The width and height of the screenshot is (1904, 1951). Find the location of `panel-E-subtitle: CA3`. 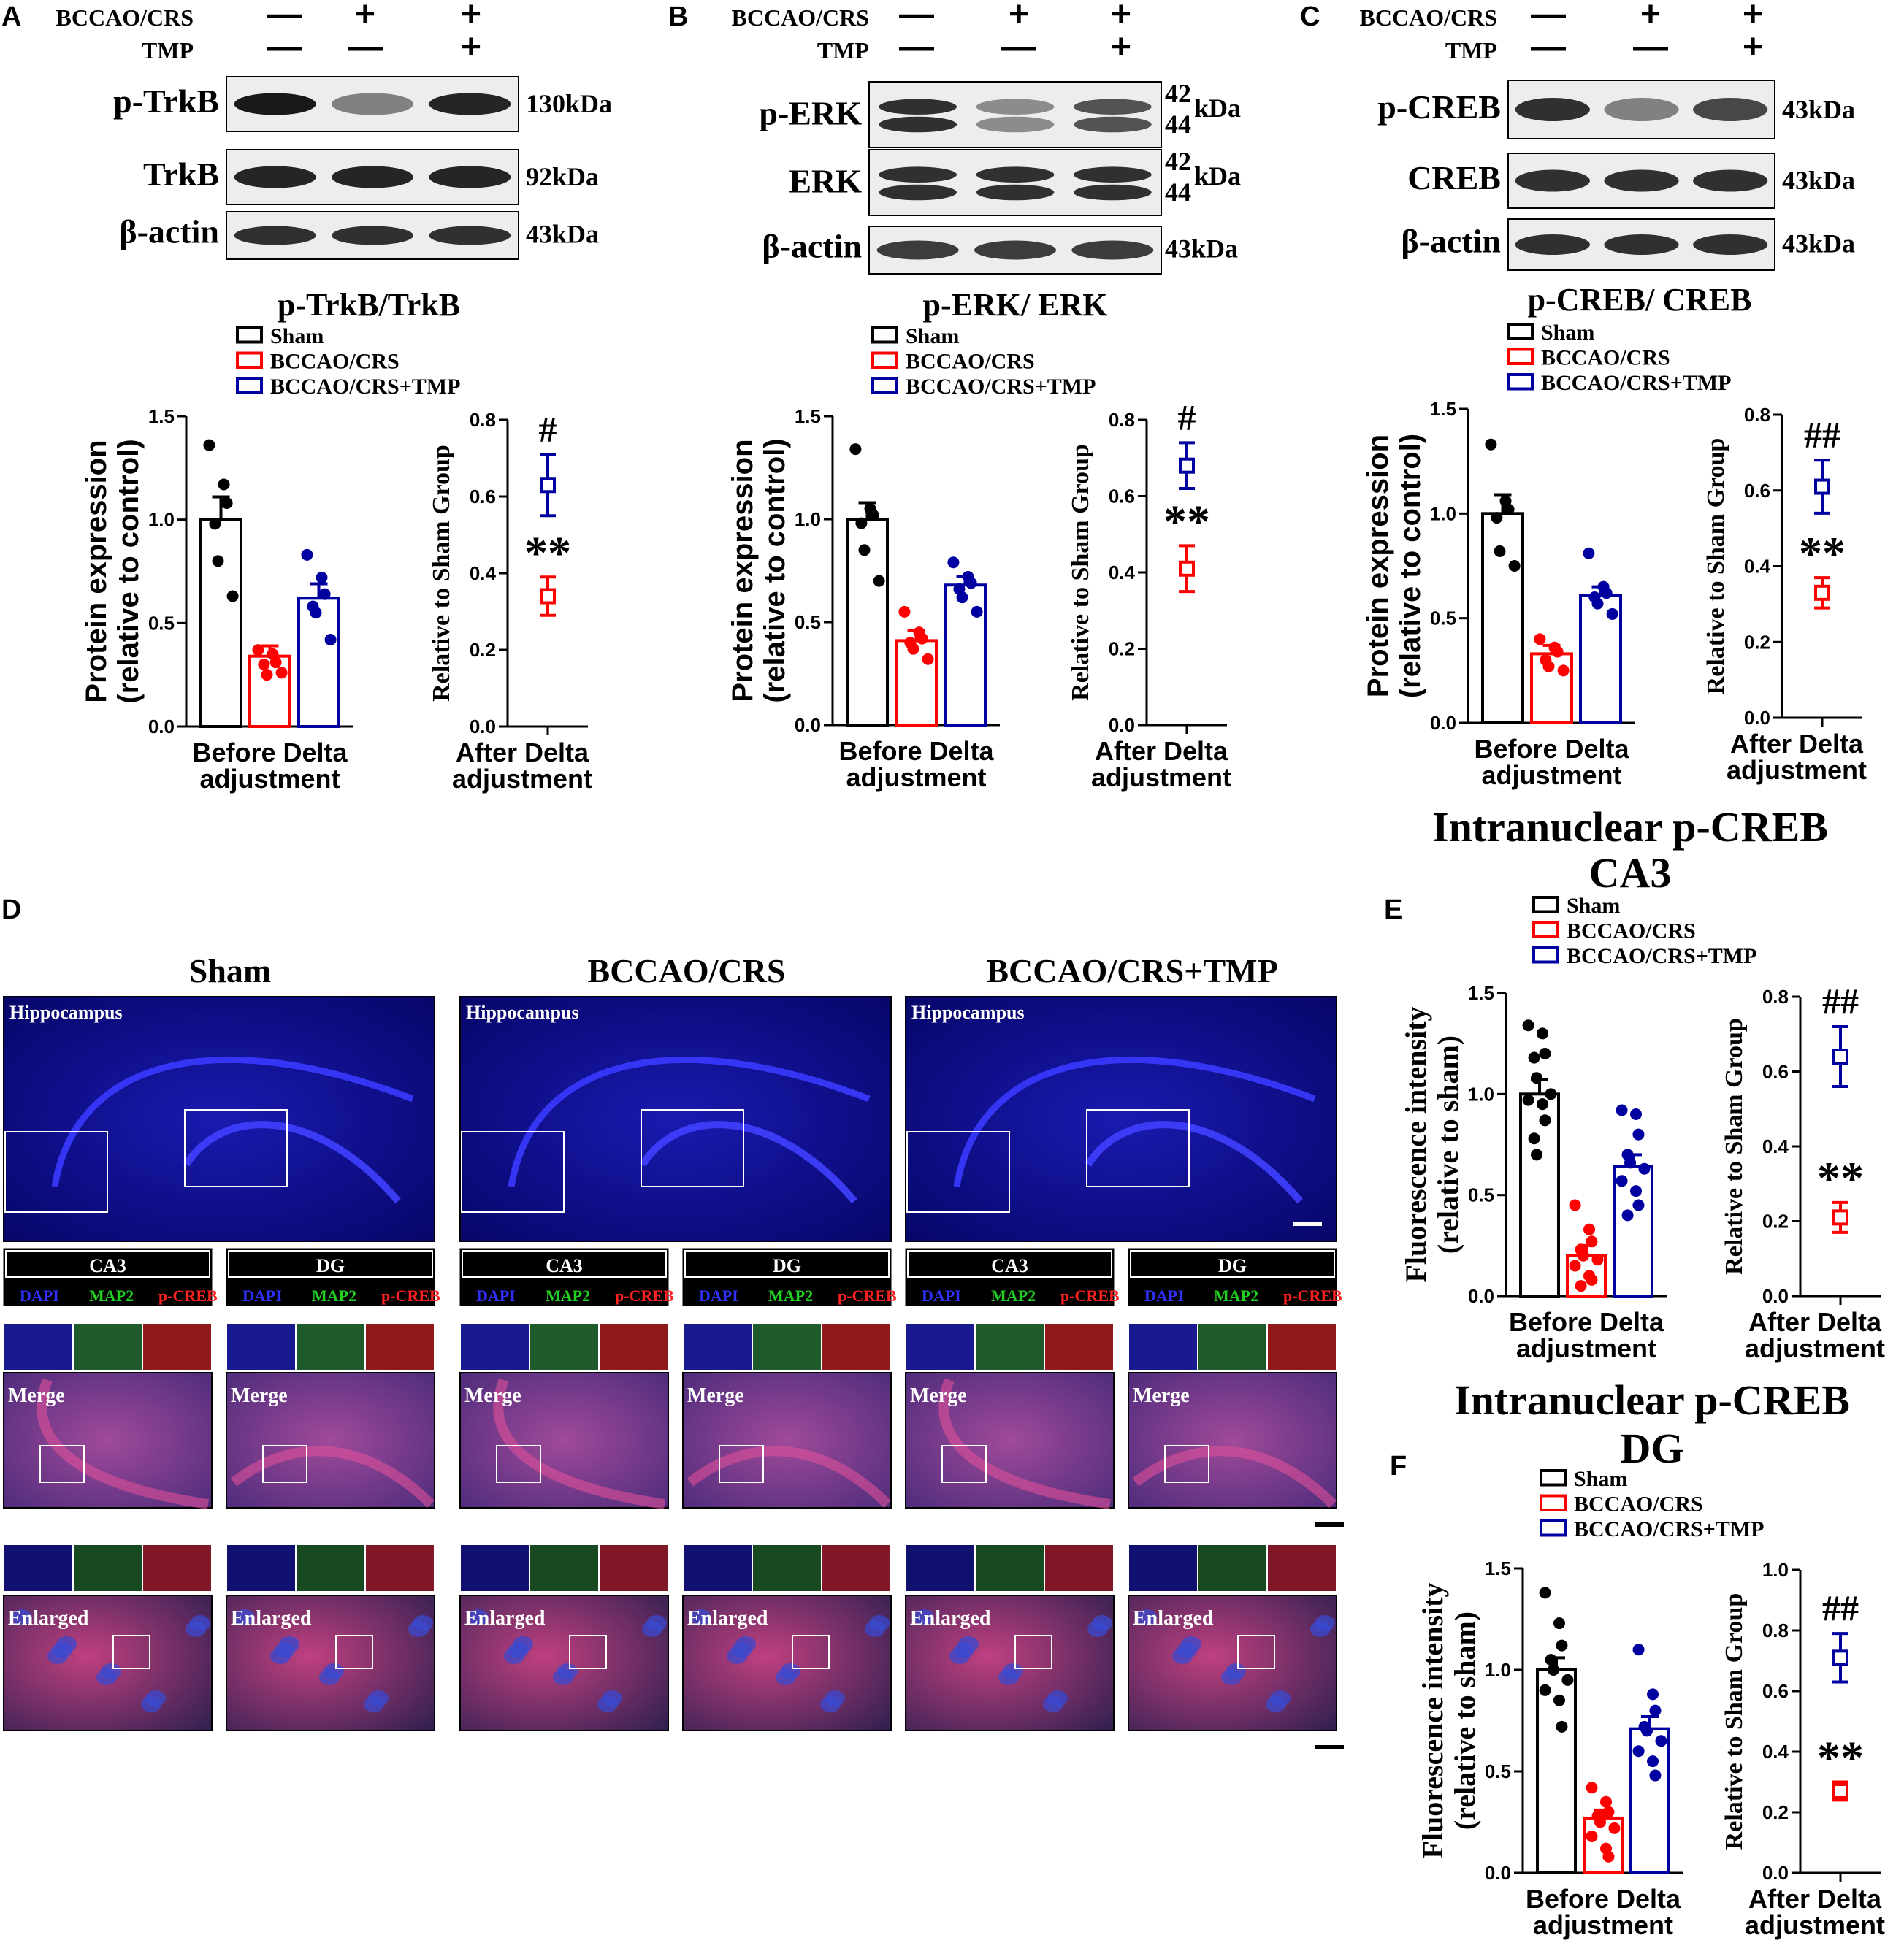

panel-E-subtitle: CA3 is located at coordinates (1630, 873).